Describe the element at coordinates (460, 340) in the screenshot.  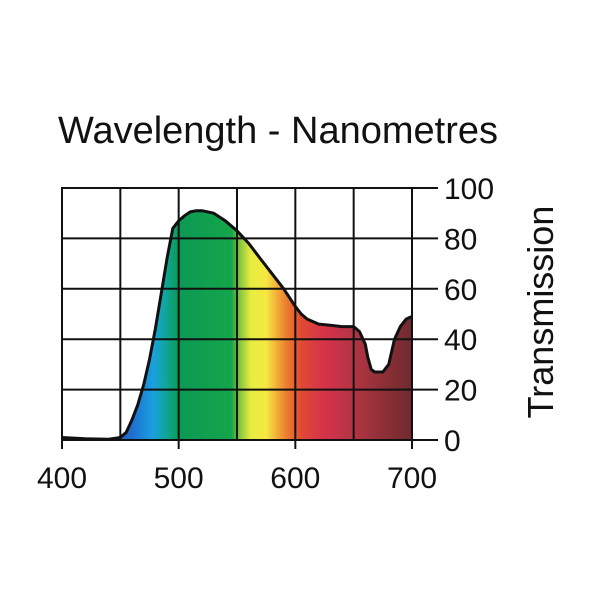
I see `y-tick-label: 40` at that location.